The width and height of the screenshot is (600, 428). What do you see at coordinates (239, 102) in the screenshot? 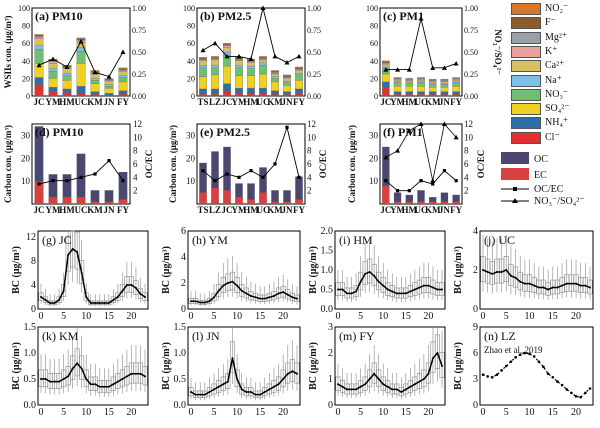
I see `category-label: YM` at bounding box center [239, 102].